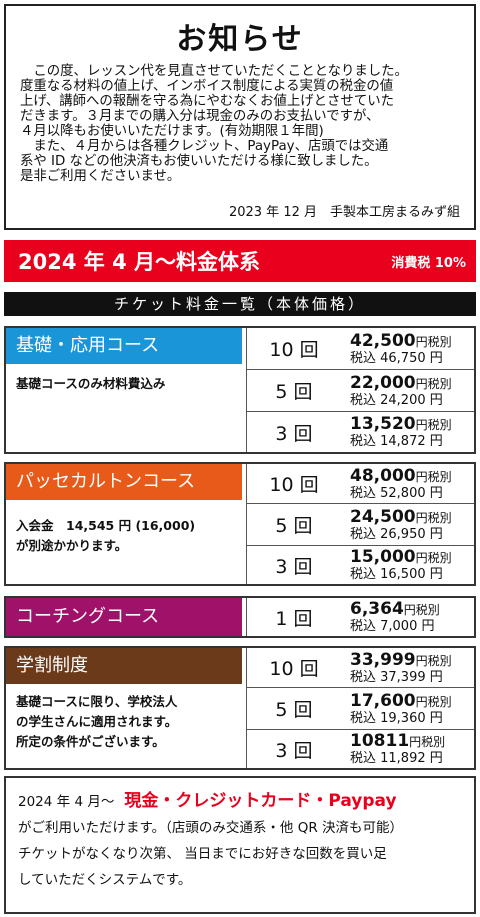 This screenshot has width=480, height=917. I want to click on price-row: 5 回 22,000円税別 税込 24,200 円, so click(360, 391).